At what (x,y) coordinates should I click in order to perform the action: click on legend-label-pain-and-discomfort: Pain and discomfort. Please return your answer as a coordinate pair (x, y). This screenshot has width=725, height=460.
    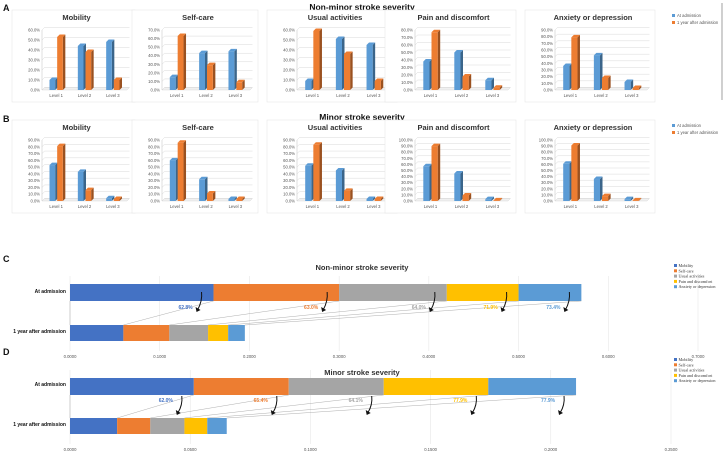
    Looking at the image, I should click on (696, 375).